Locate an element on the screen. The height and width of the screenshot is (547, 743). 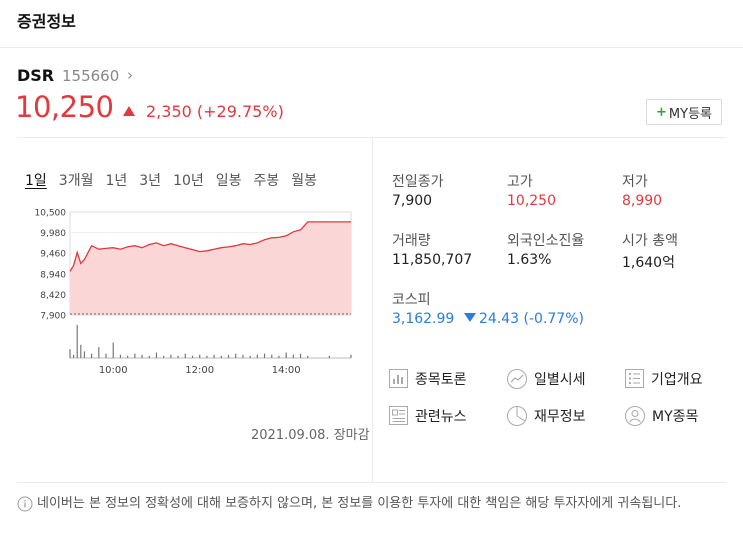
menu-label: 재무정보 is located at coordinates (560, 417).